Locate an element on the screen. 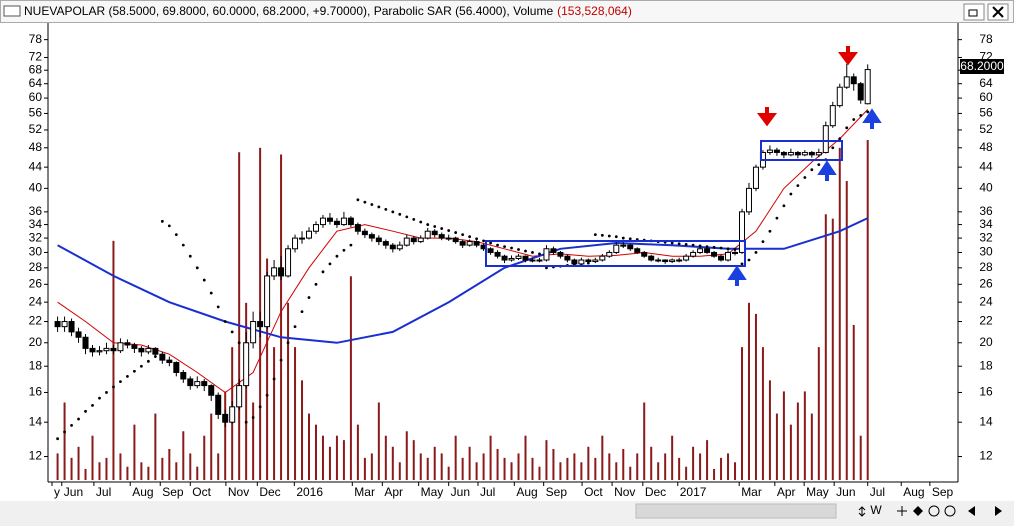  x-tick-label: Jul is located at coordinates (877, 492).